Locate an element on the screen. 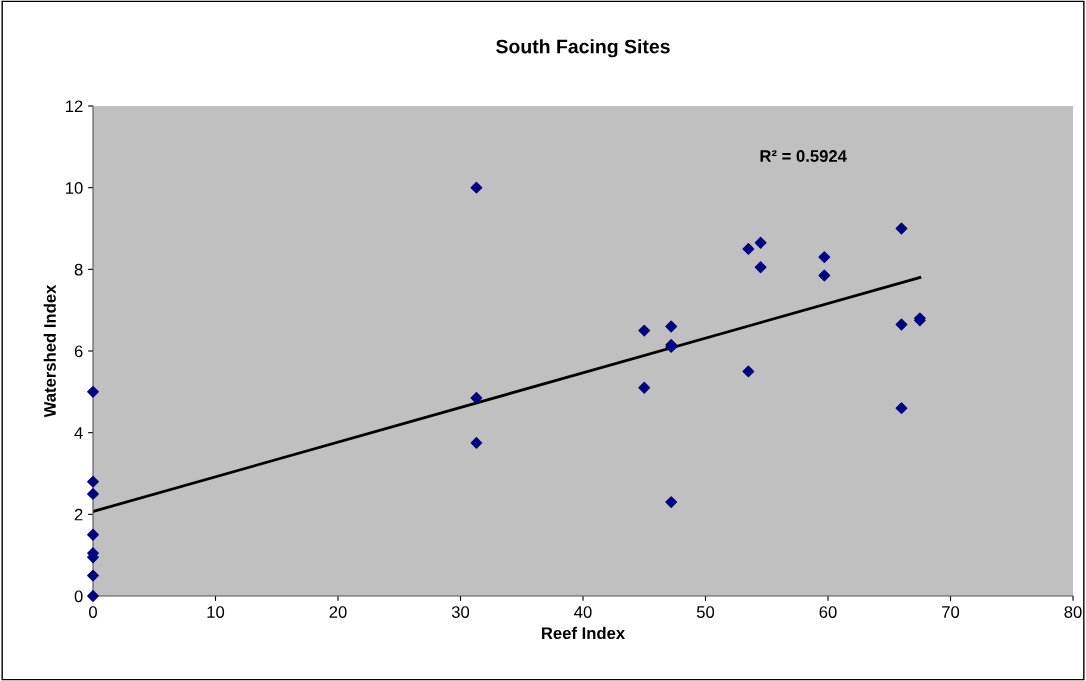  y-axis-title: Watershed Index is located at coordinates (49, 351).